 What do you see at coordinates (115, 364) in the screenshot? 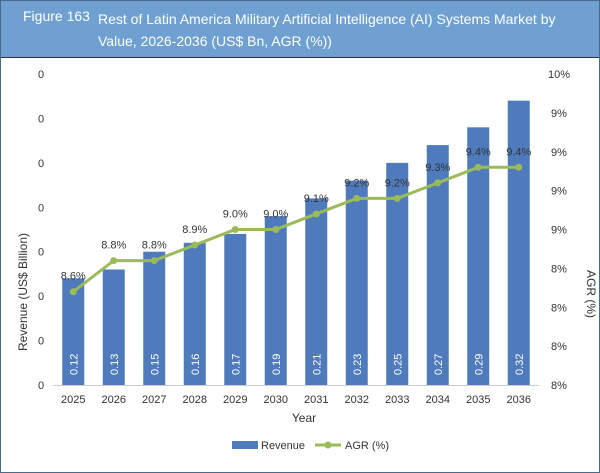
I see `revenue-data-label: 0.13` at bounding box center [115, 364].